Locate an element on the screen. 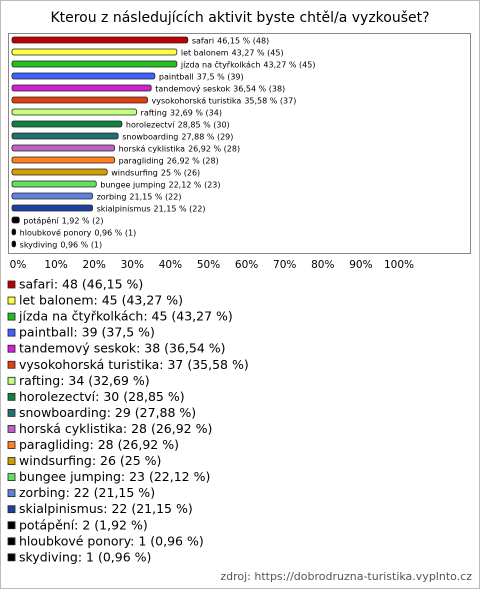  bar-label-value: 1,92 % (2) is located at coordinates (83, 220).